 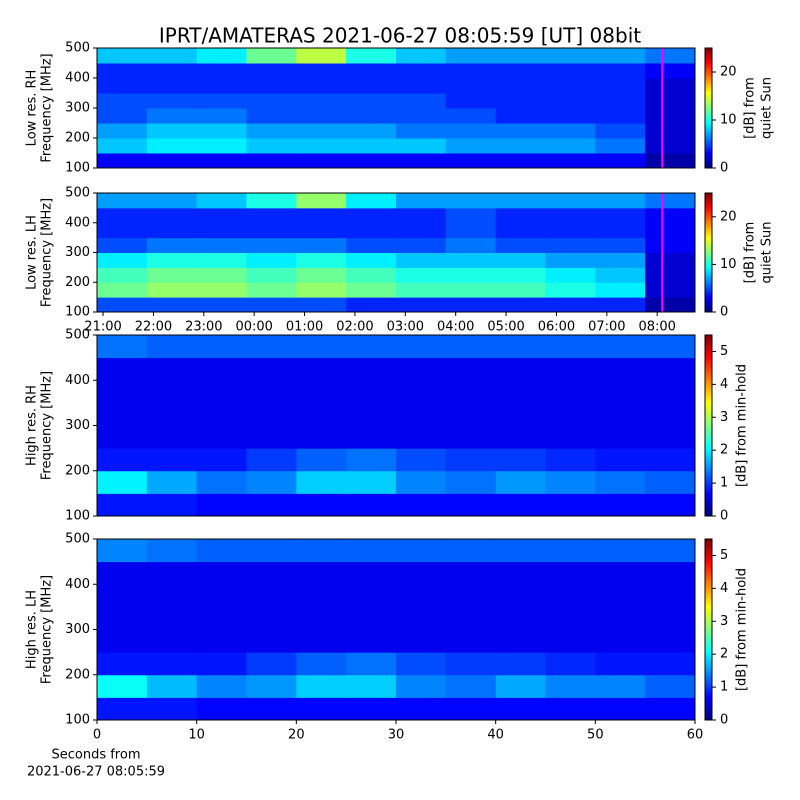 What do you see at coordinates (97, 735) in the screenshot?
I see `x-tick-label: 0` at bounding box center [97, 735].